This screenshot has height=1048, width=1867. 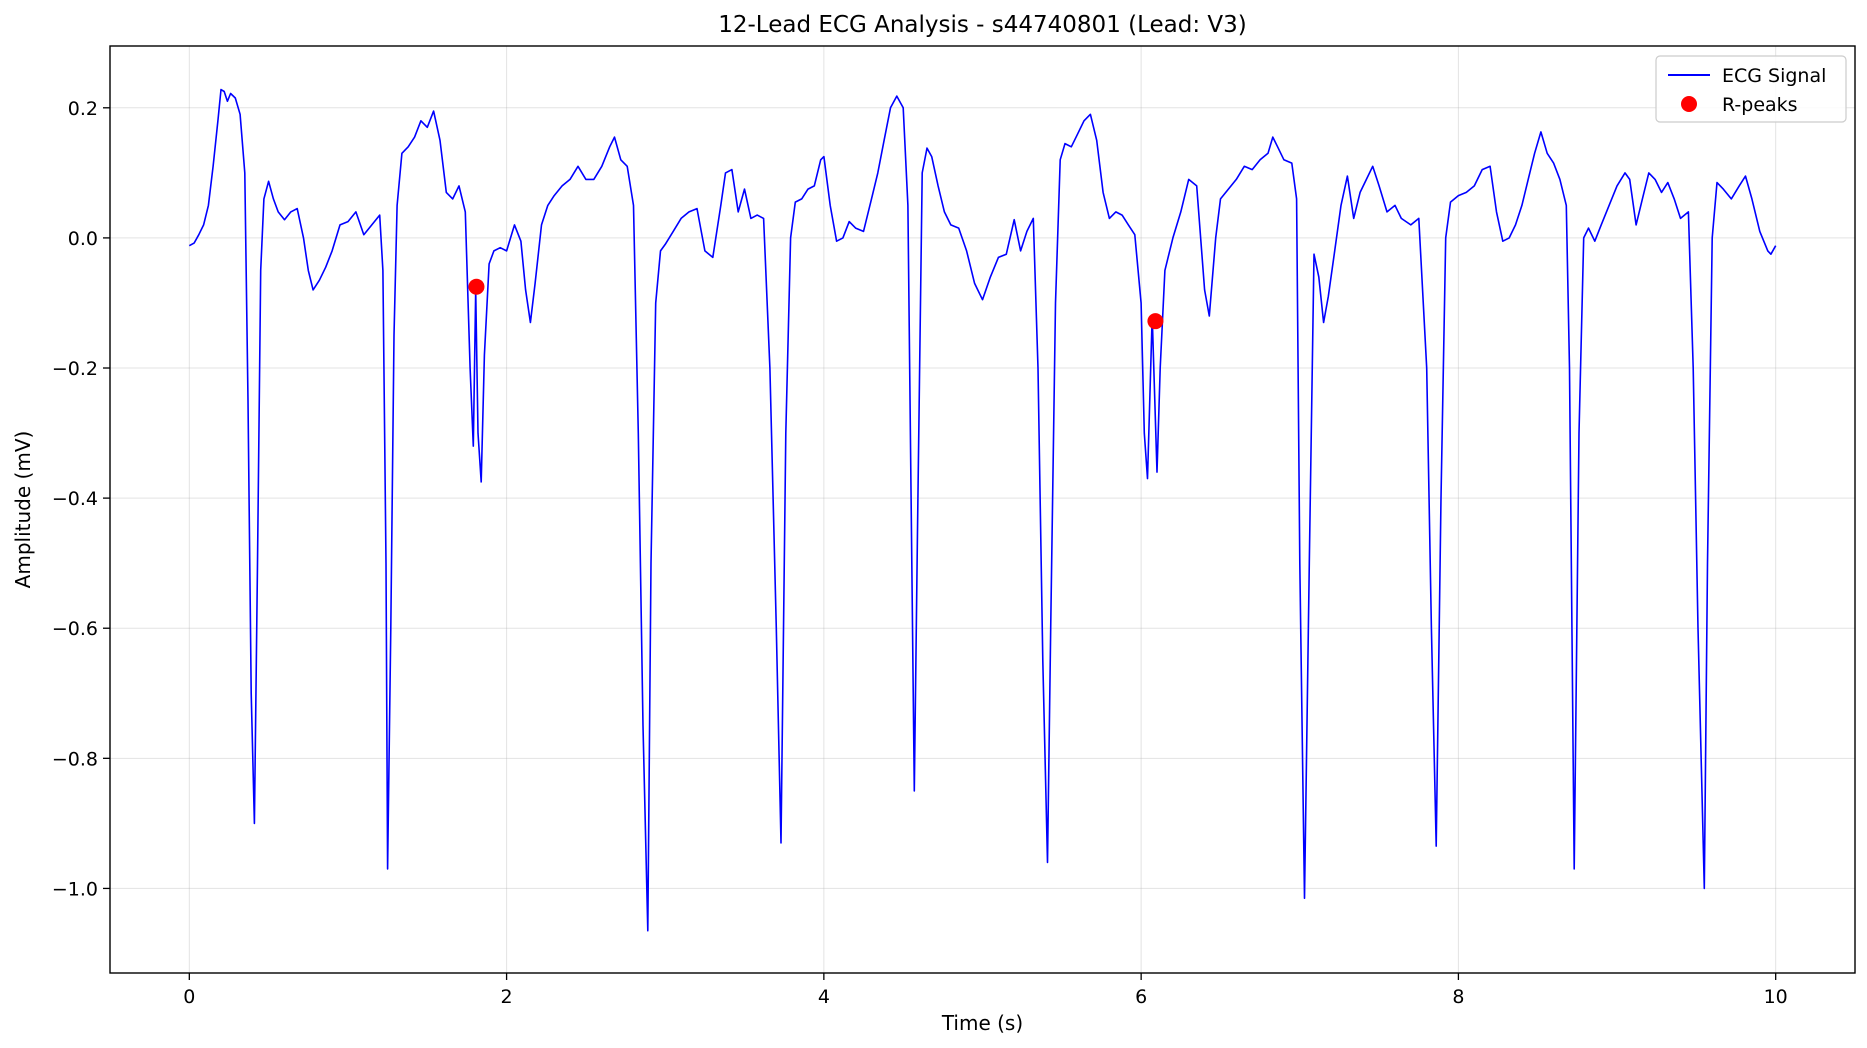 What do you see at coordinates (1458, 997) in the screenshot?
I see `x-tick-label: 8` at bounding box center [1458, 997].